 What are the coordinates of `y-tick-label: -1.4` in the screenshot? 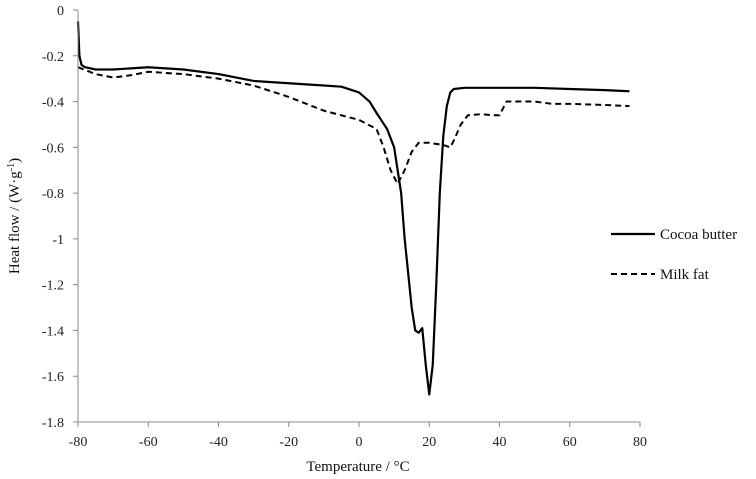 It's located at (53, 331).